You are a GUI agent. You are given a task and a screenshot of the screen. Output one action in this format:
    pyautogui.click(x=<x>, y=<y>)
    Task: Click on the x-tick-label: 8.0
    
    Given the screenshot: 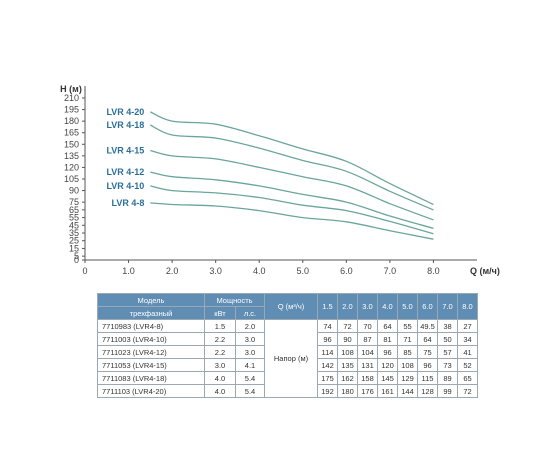 What is the action you would take?
    pyautogui.click(x=433, y=271)
    